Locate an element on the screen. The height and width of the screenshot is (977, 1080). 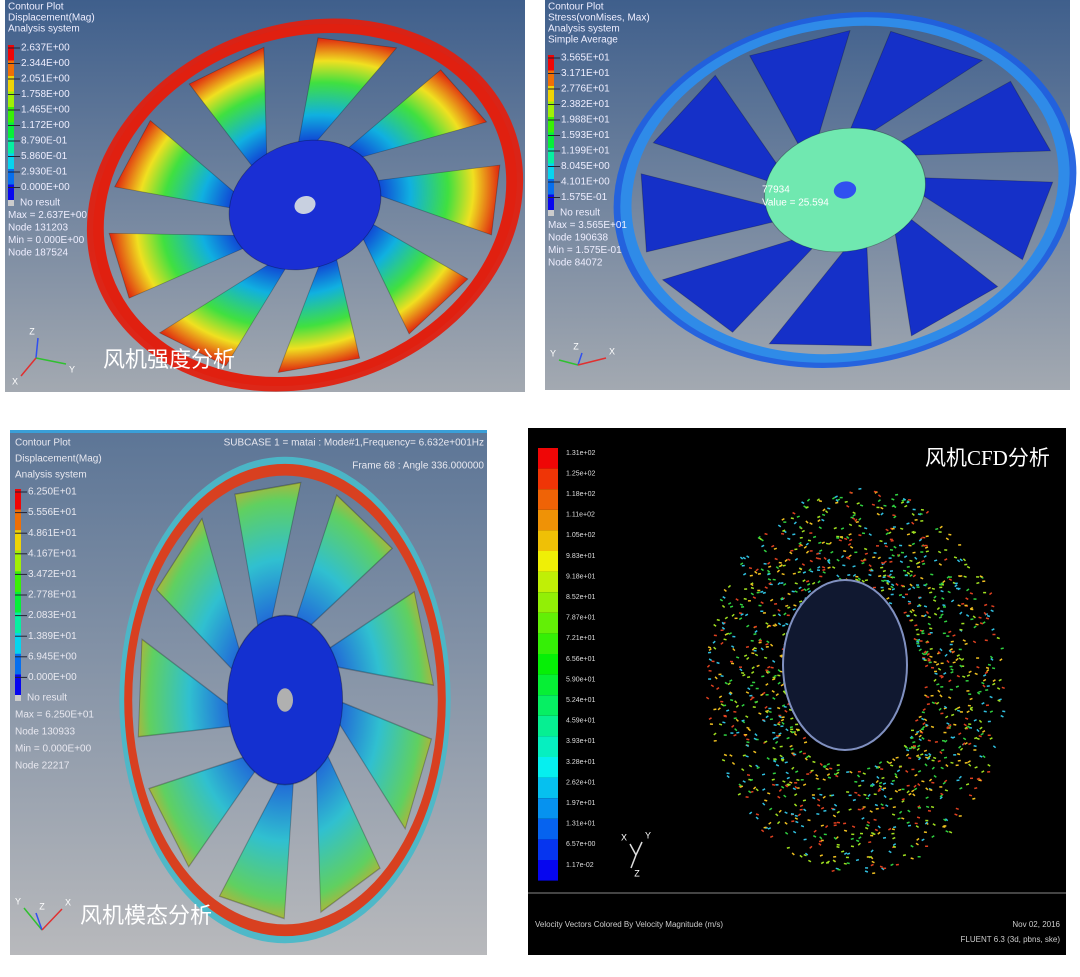
legend-label: 1.17e-02 is located at coordinates (580, 865).